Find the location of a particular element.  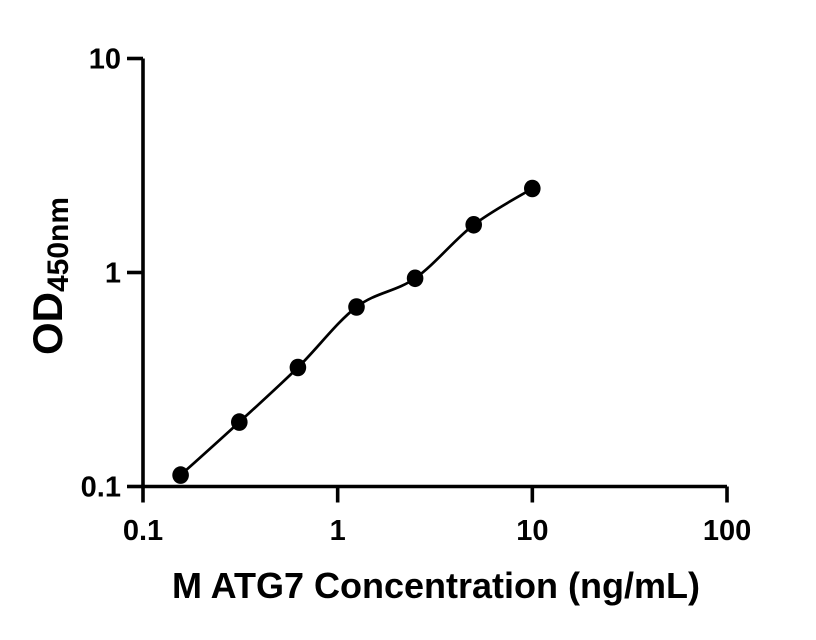

y-tick-label: 0.1 is located at coordinates (101, 488).